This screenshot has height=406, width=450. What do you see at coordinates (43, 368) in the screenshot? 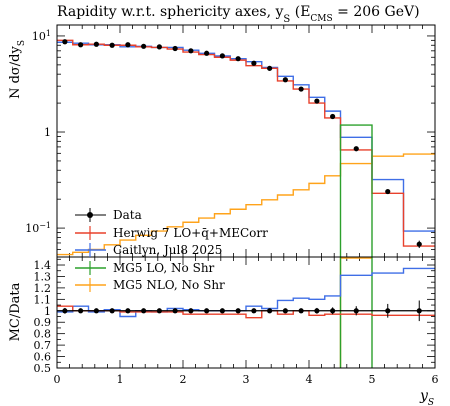
I see `ratio-y-tick-label: 0.5` at bounding box center [43, 368].